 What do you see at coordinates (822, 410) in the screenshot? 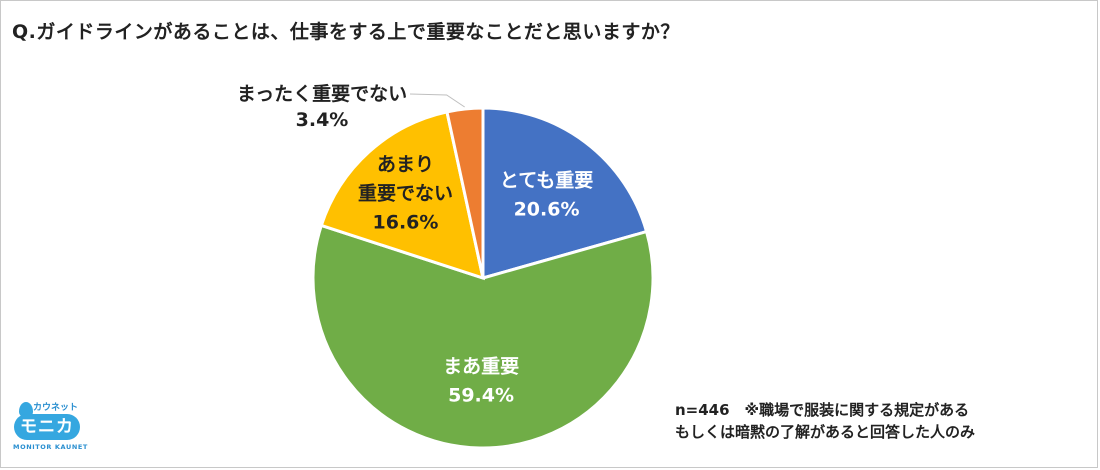
I see `sample-note-line-1: n=446 ※職場で服装に関する規定がある` at bounding box center [822, 410].